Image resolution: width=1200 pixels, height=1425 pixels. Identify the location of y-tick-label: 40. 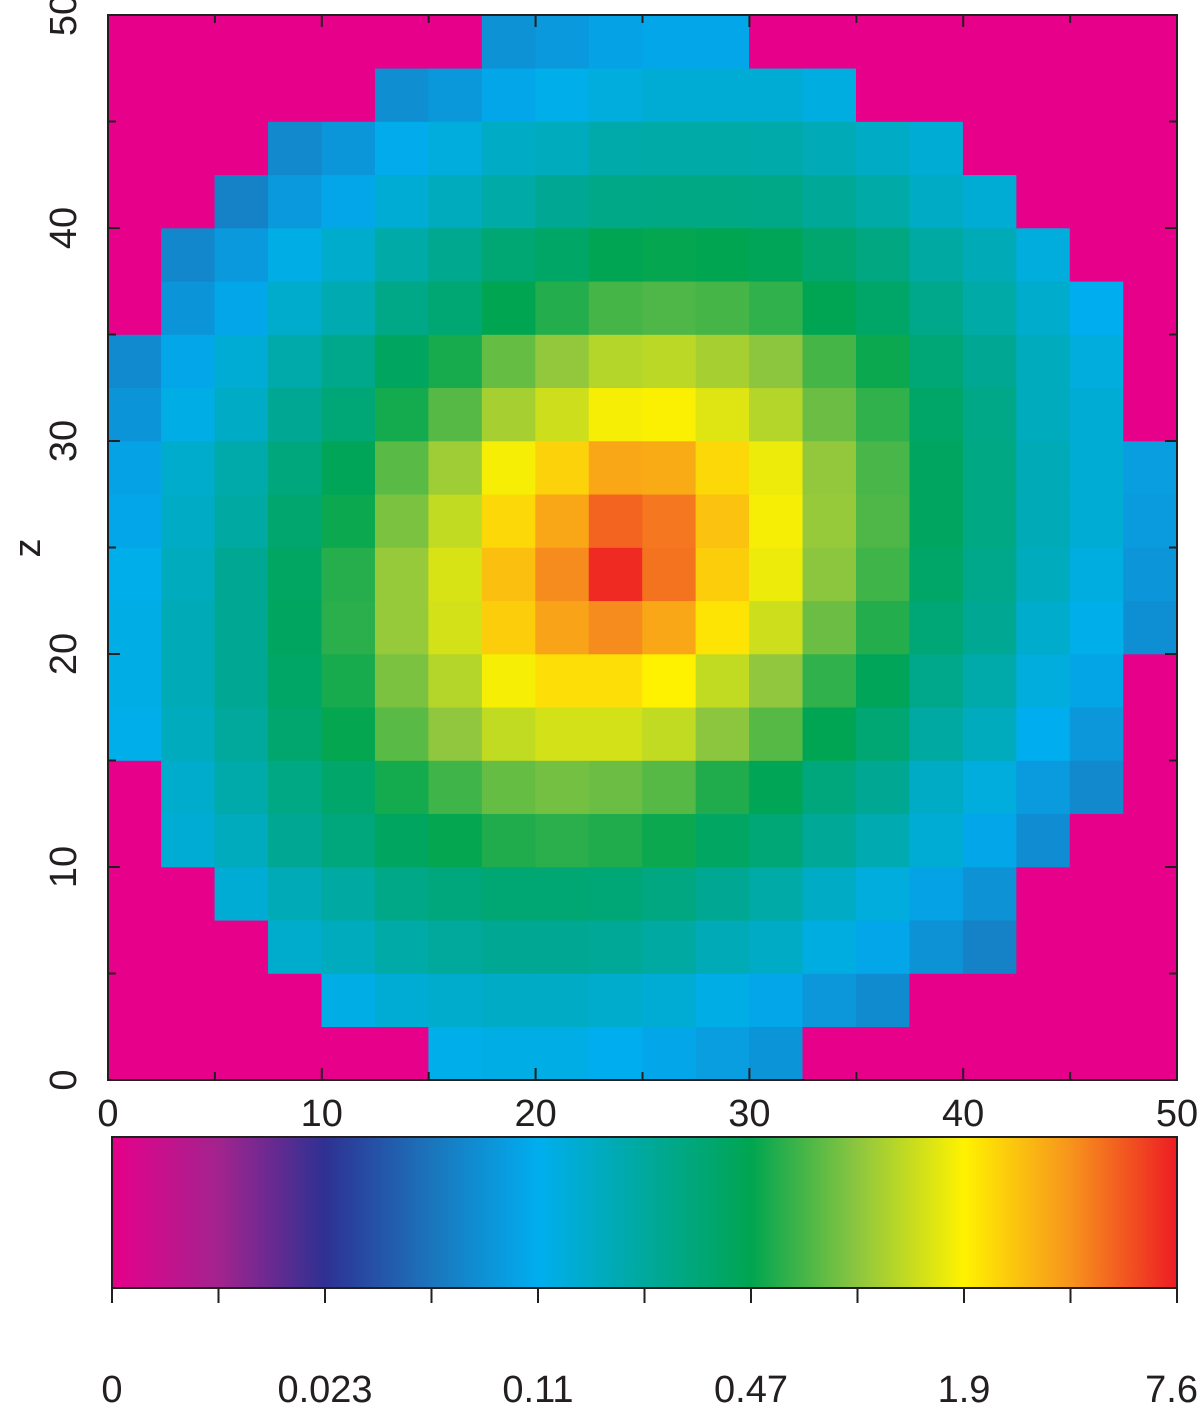
(64, 228).